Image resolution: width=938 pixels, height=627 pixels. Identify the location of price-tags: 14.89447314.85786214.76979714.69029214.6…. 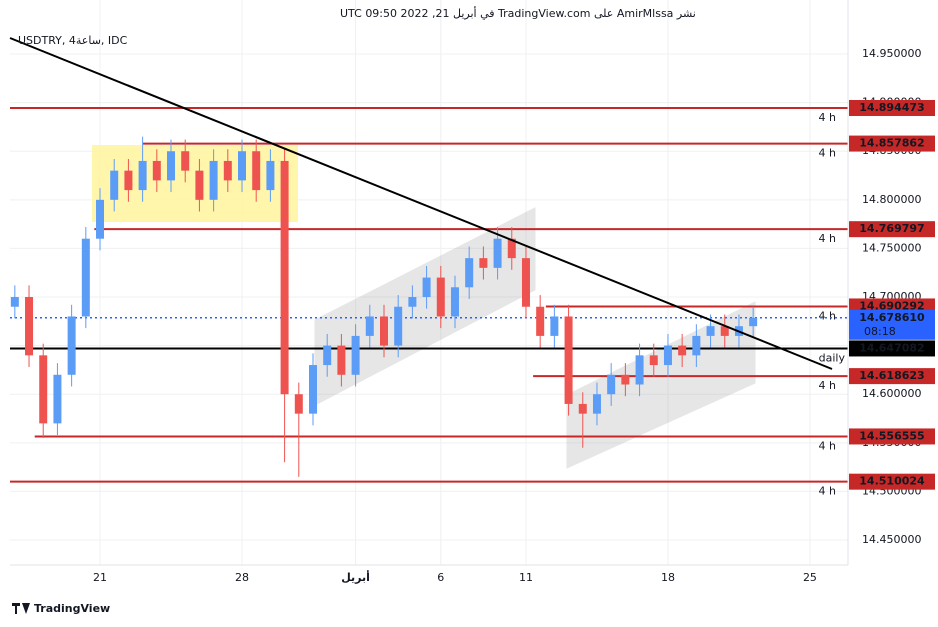
(892, 294).